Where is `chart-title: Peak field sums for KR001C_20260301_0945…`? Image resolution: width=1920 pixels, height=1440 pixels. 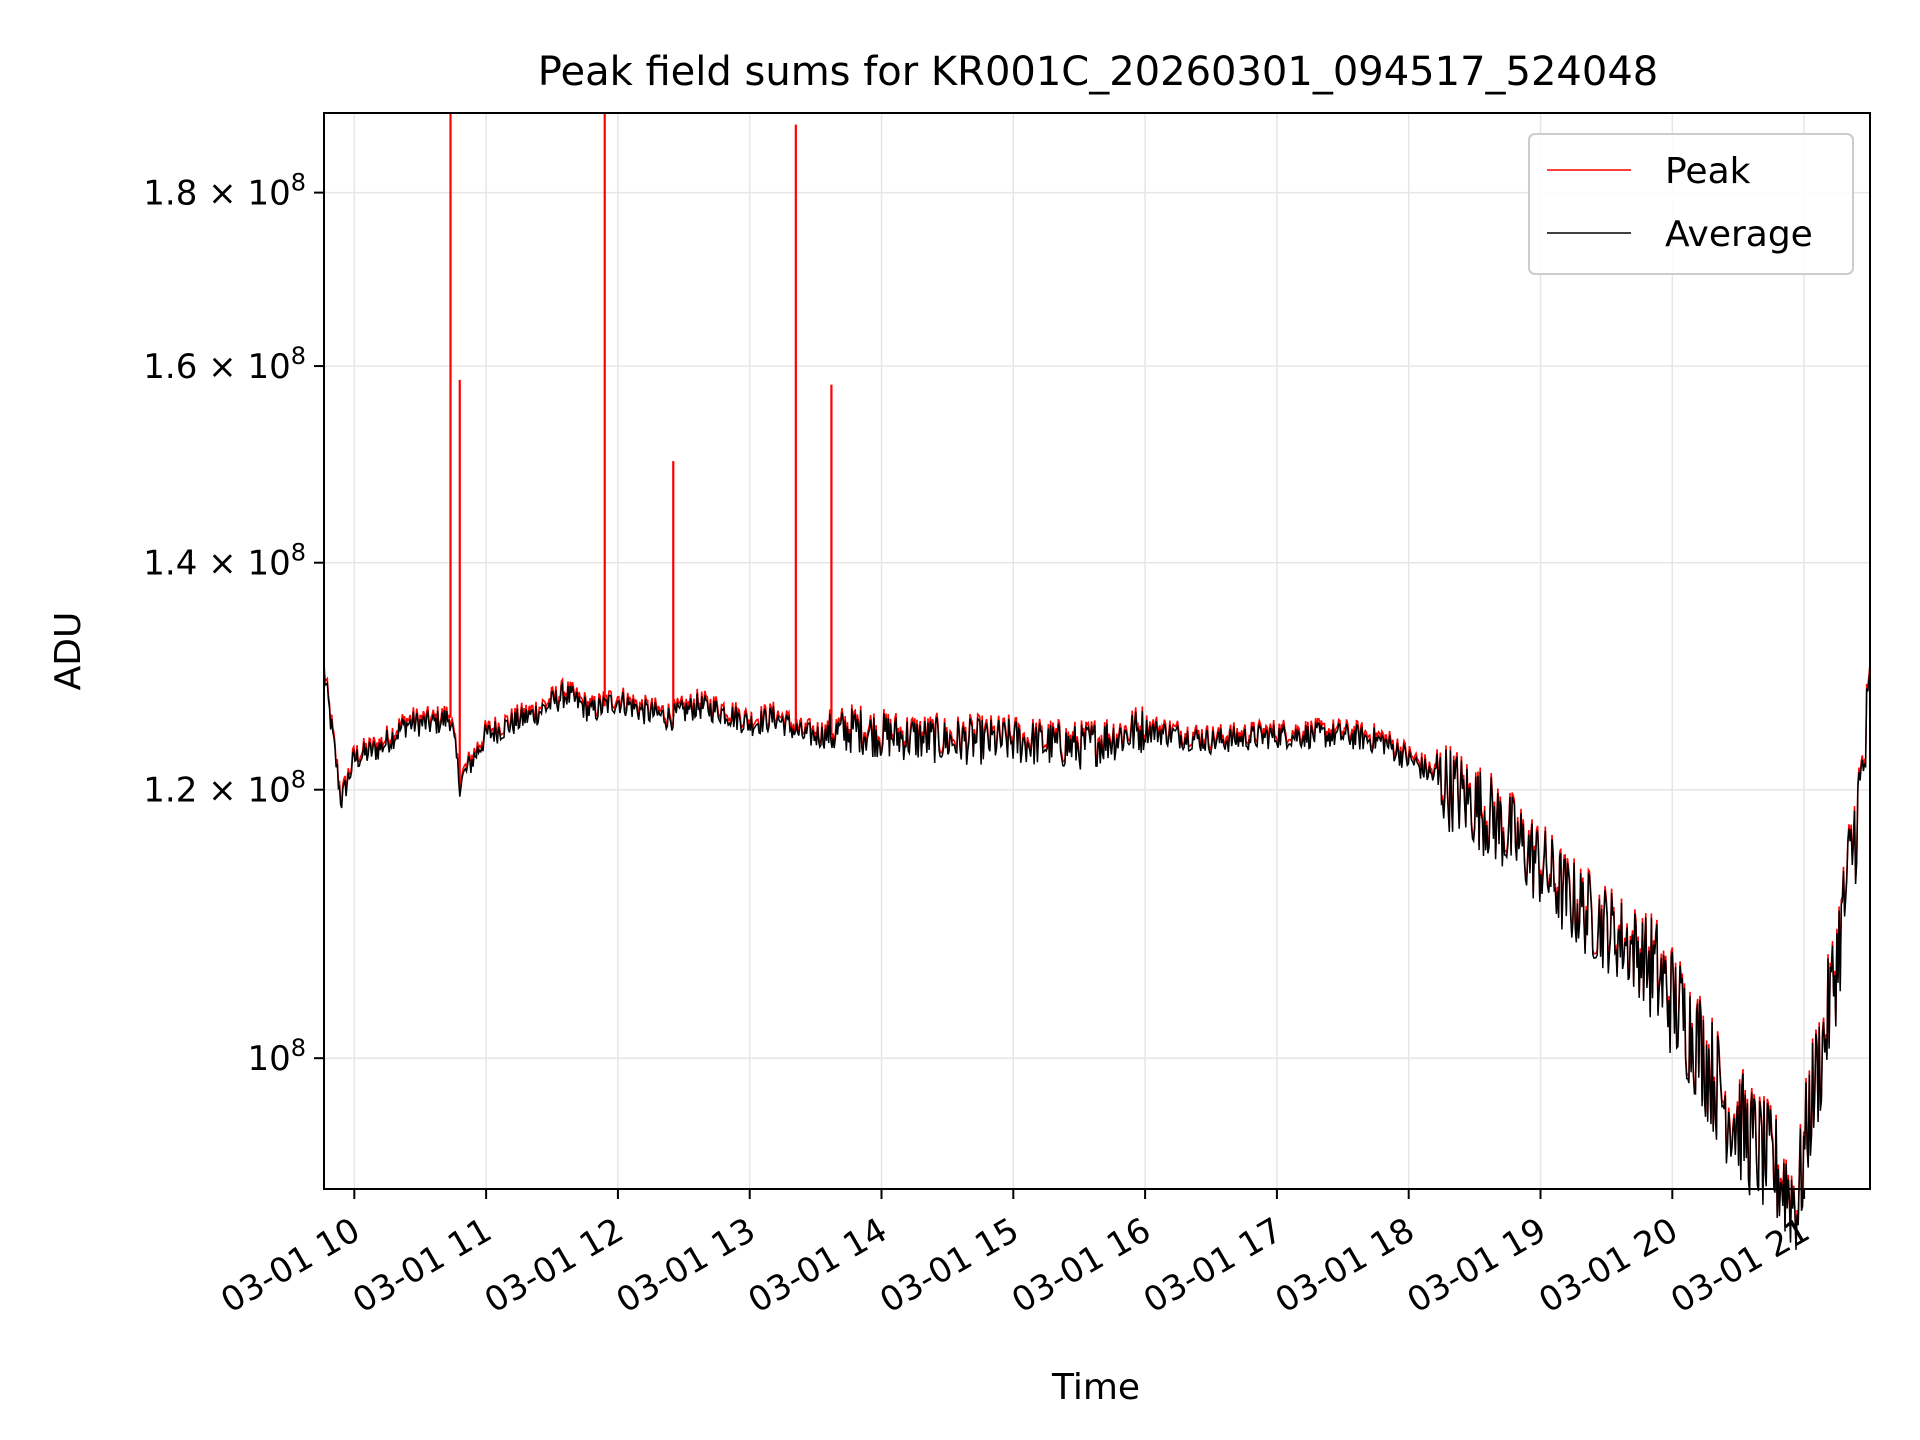
chart-title: Peak field sums for KR001C_20260301_0945… is located at coordinates (1098, 72).